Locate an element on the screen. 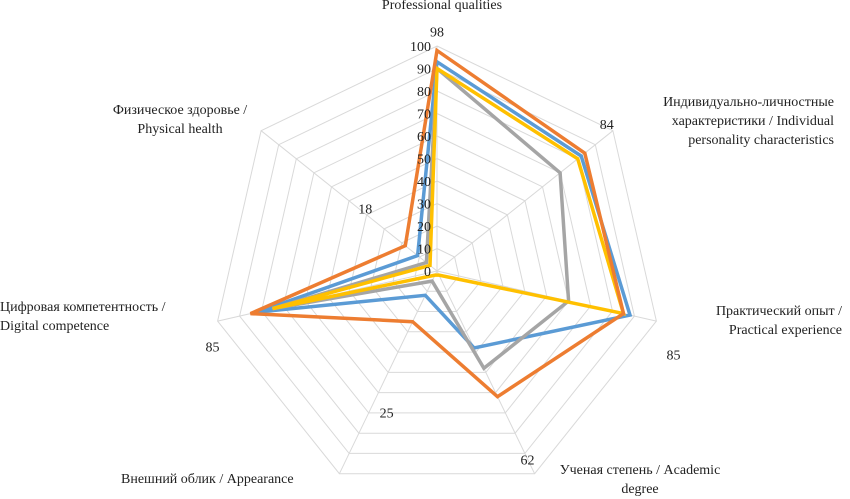  tick-label: 20 is located at coordinates (424, 227).